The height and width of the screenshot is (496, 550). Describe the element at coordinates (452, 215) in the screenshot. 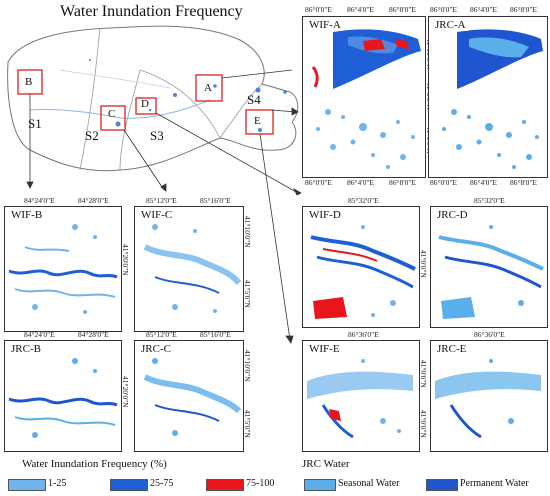

I see `panel-label-jrc-d: JRC-D` at that location.